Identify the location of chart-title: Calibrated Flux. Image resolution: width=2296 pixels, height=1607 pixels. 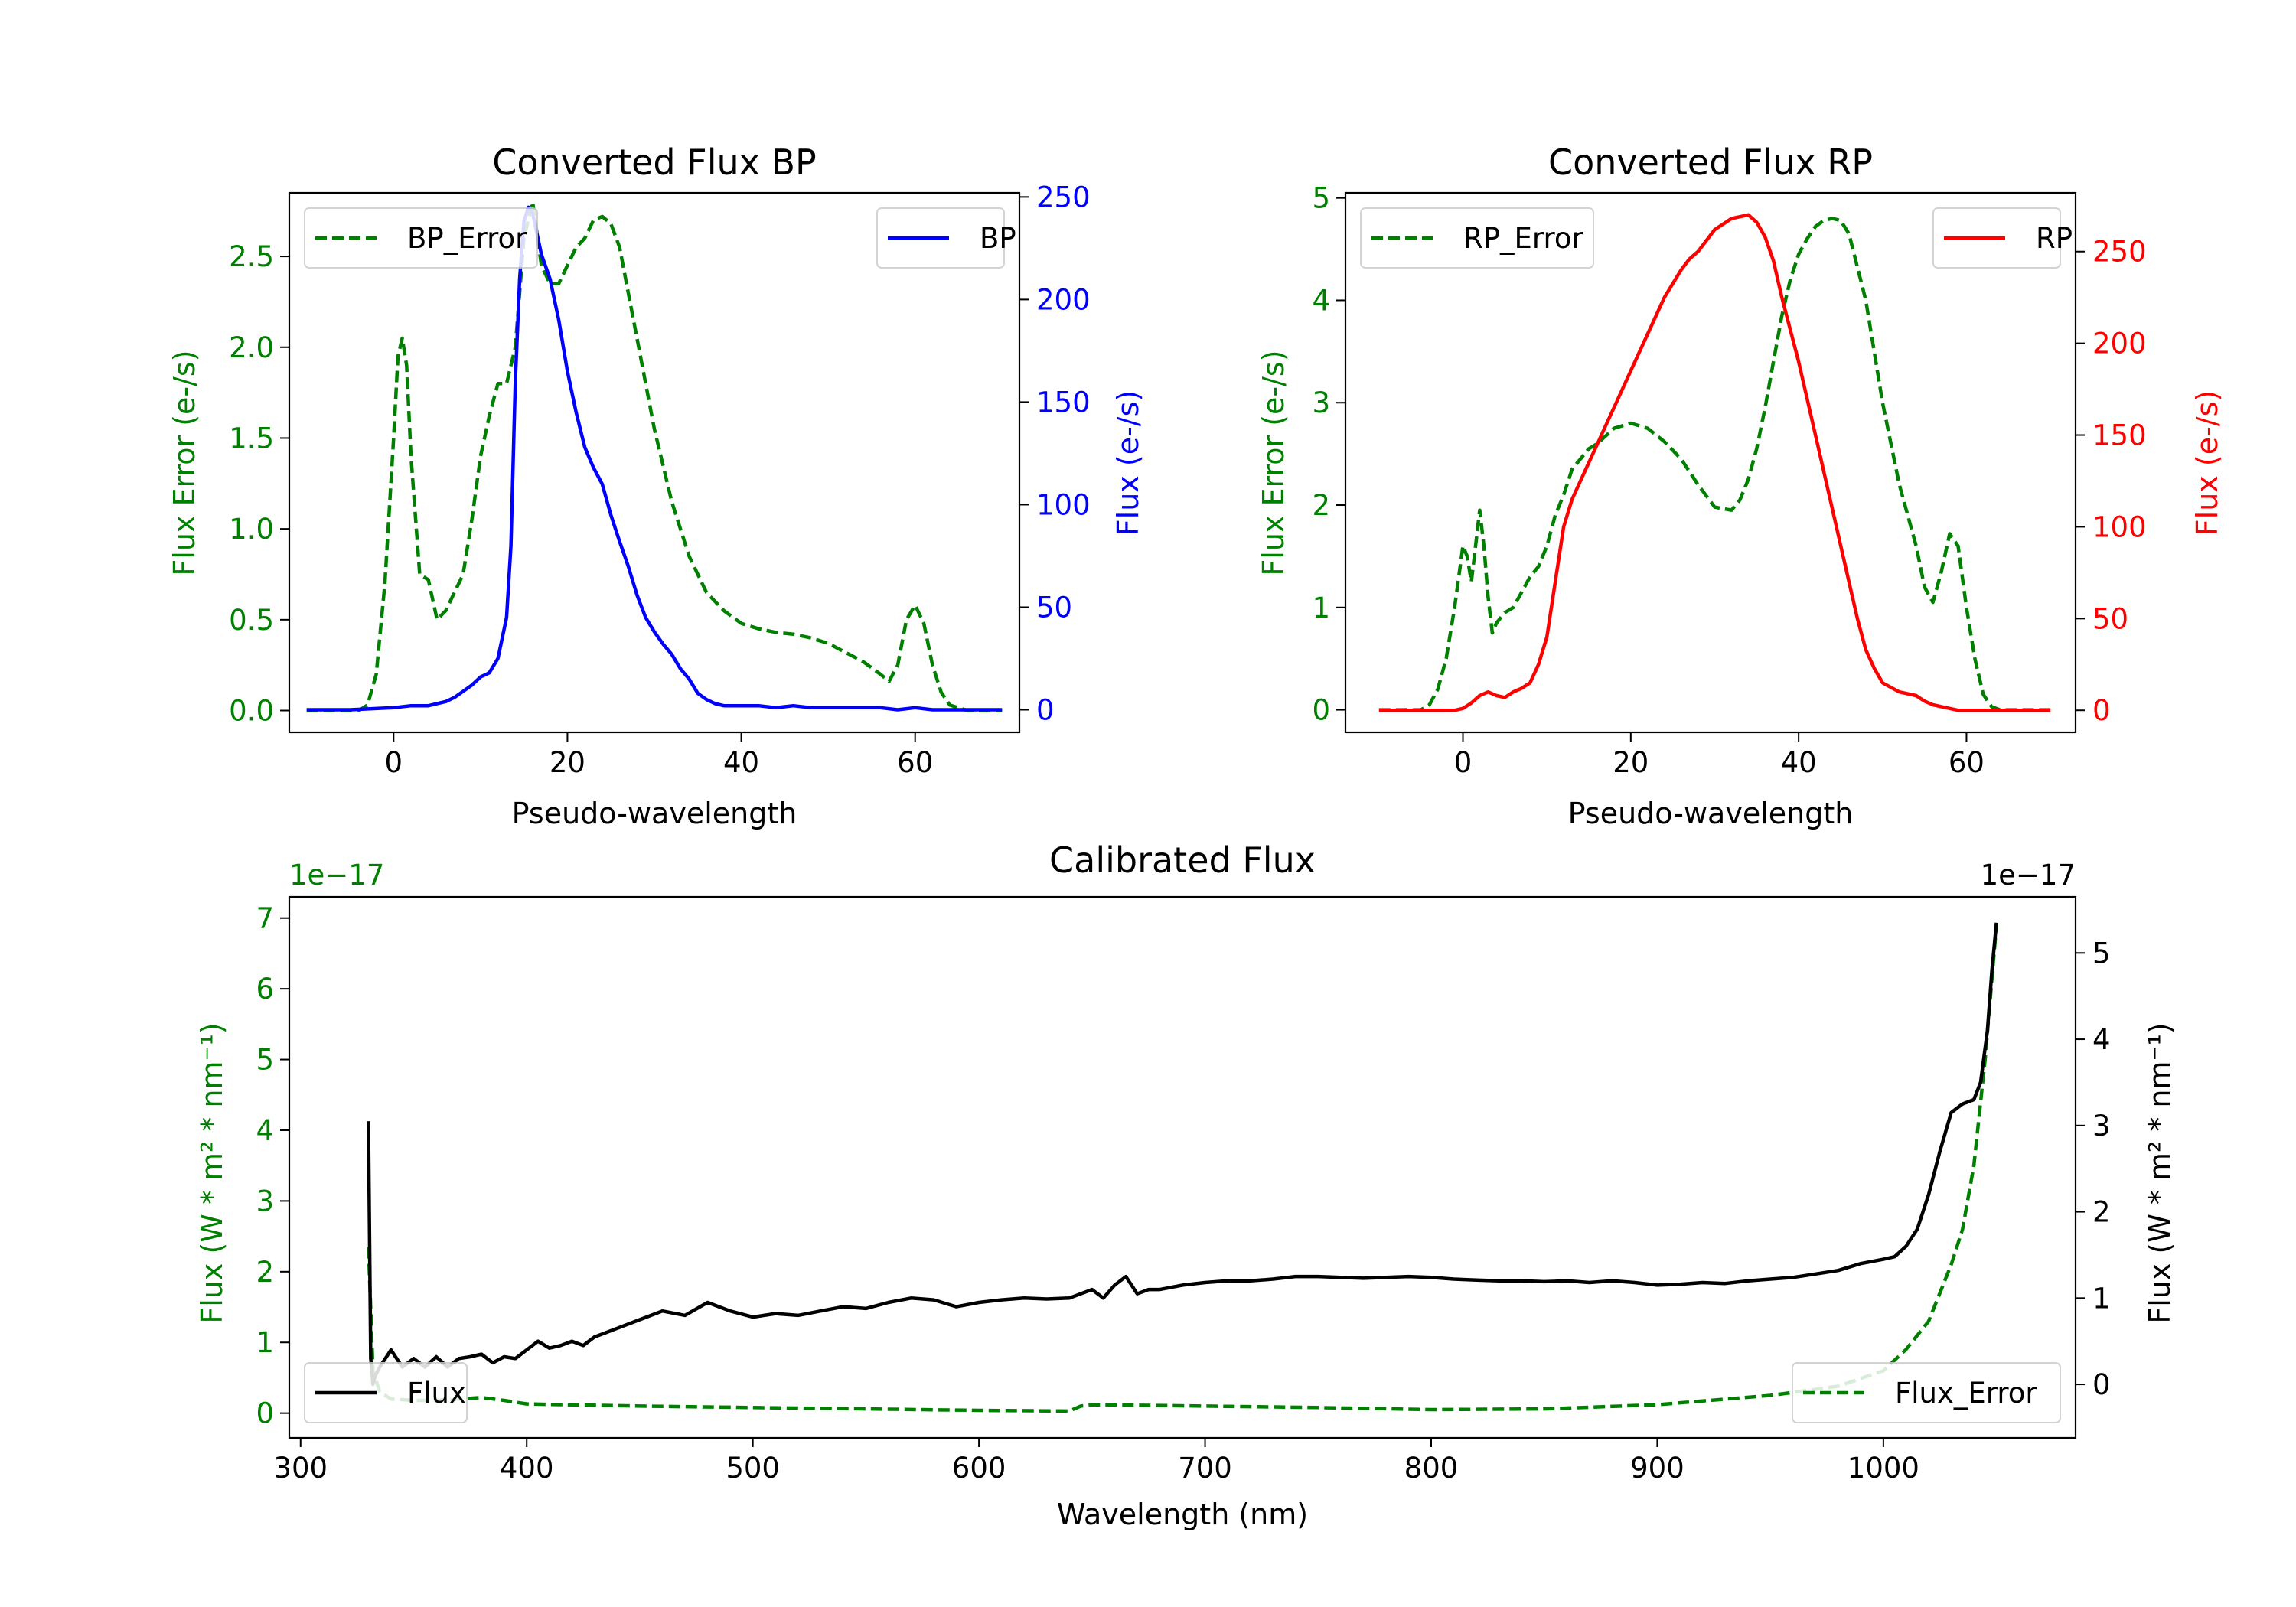
(1182, 860).